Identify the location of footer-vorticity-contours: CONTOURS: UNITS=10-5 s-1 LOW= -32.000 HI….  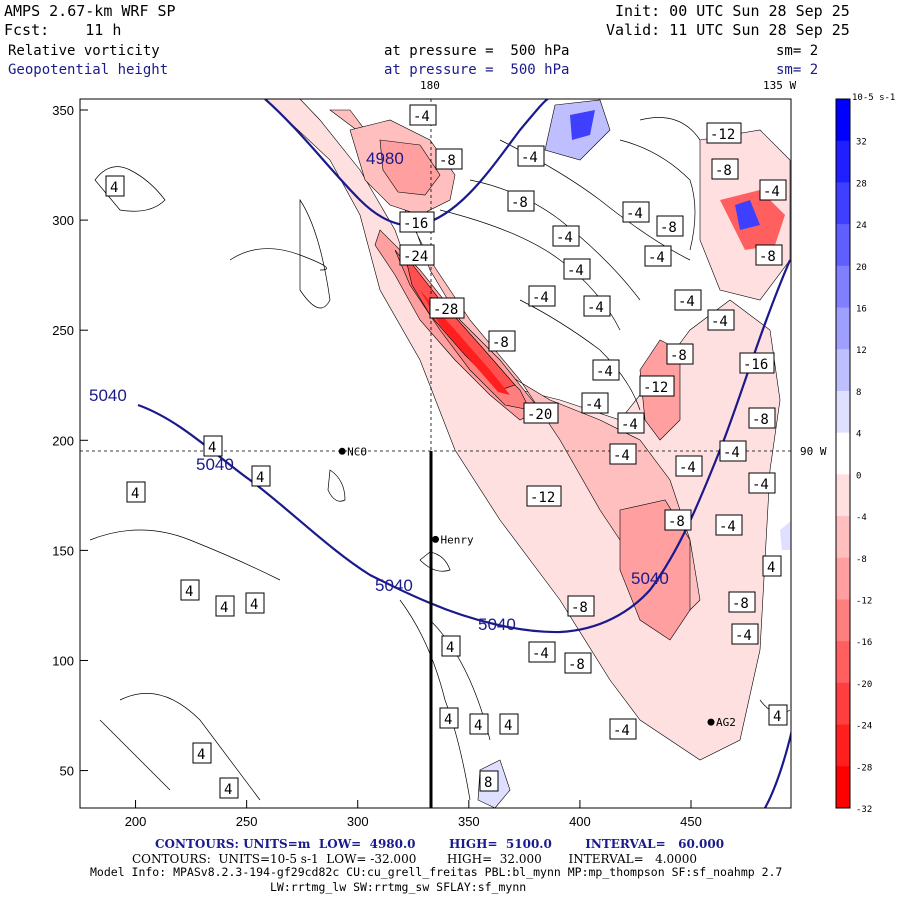
(415, 859).